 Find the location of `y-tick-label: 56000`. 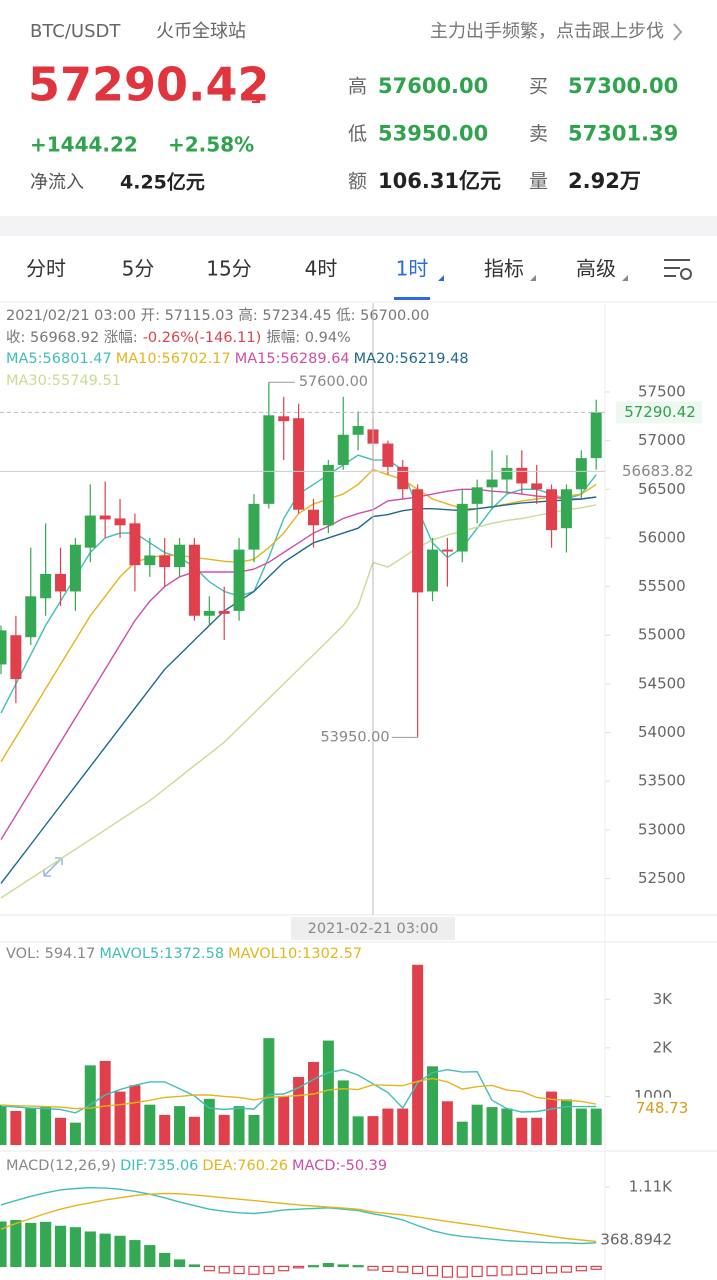

y-tick-label: 56000 is located at coordinates (662, 537).